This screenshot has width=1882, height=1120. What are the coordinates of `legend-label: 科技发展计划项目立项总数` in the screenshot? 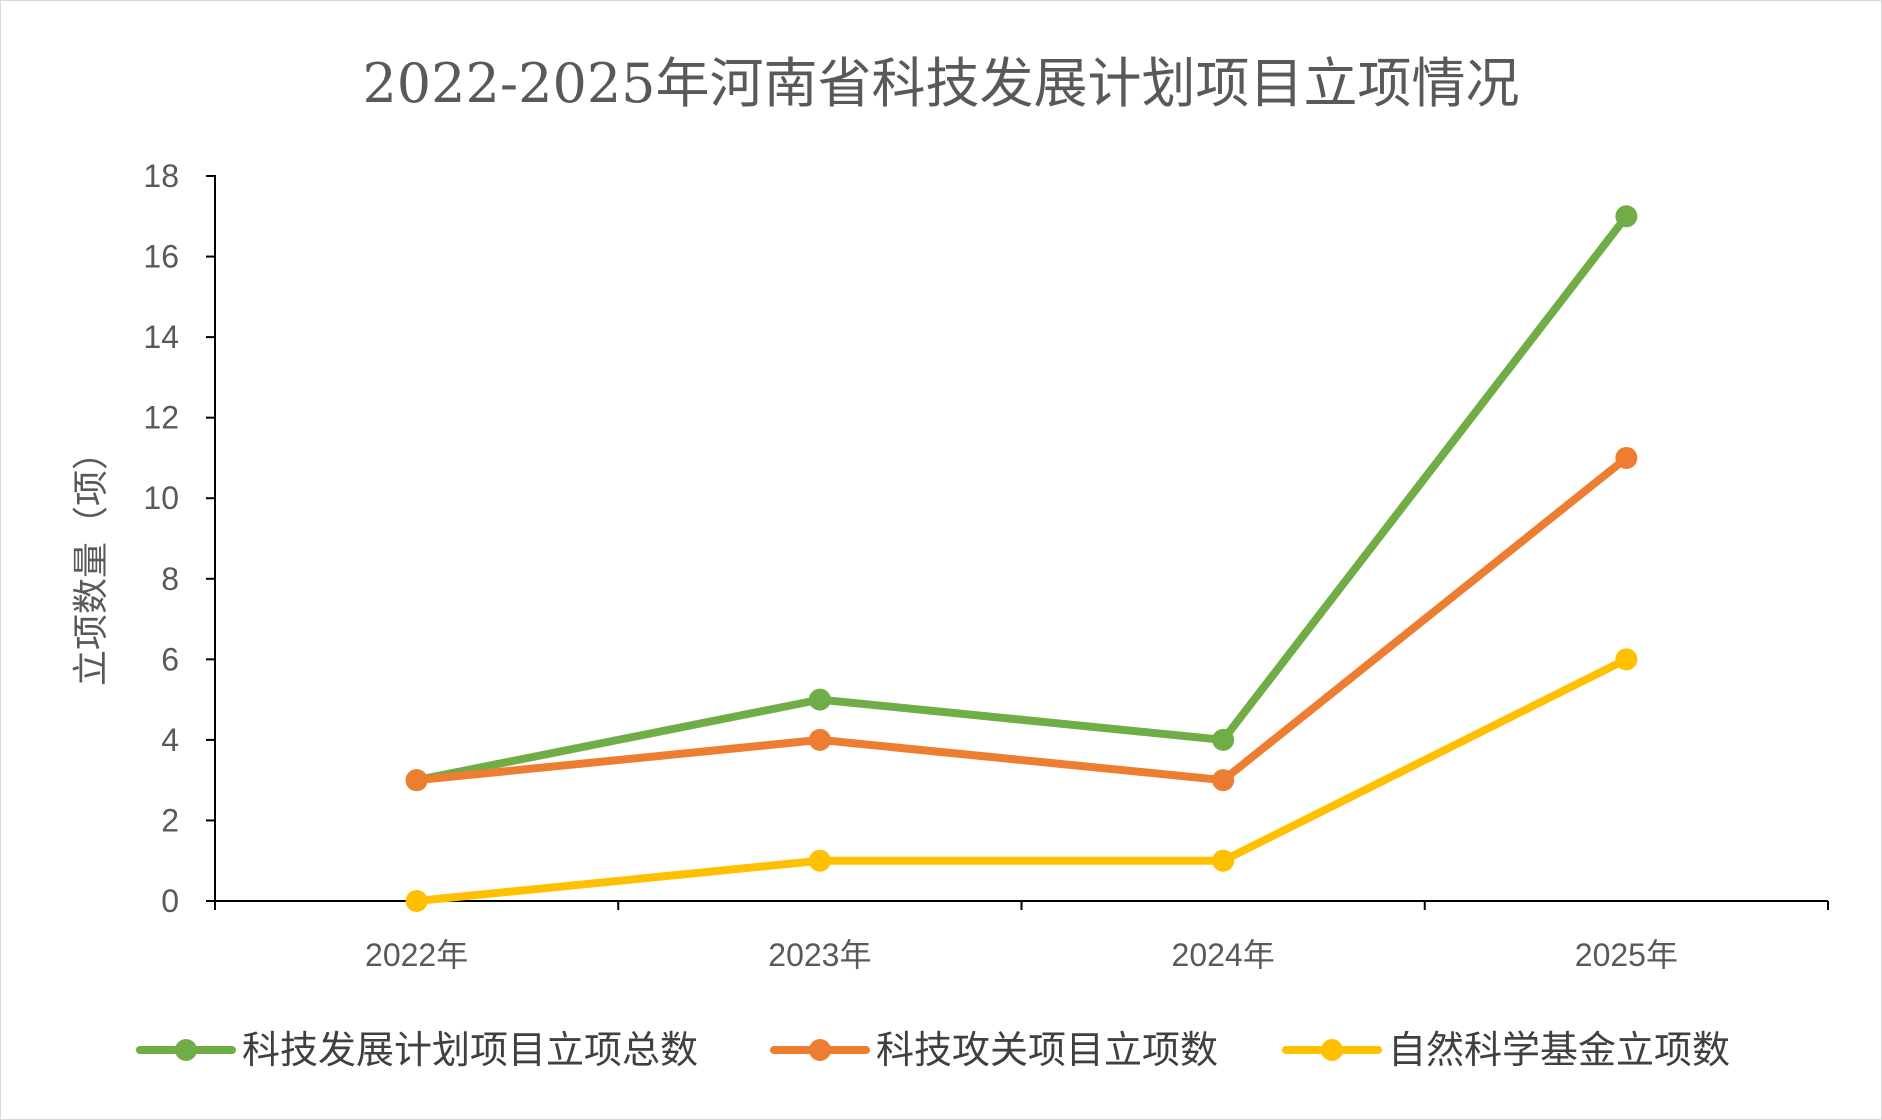 It's located at (470, 1050).